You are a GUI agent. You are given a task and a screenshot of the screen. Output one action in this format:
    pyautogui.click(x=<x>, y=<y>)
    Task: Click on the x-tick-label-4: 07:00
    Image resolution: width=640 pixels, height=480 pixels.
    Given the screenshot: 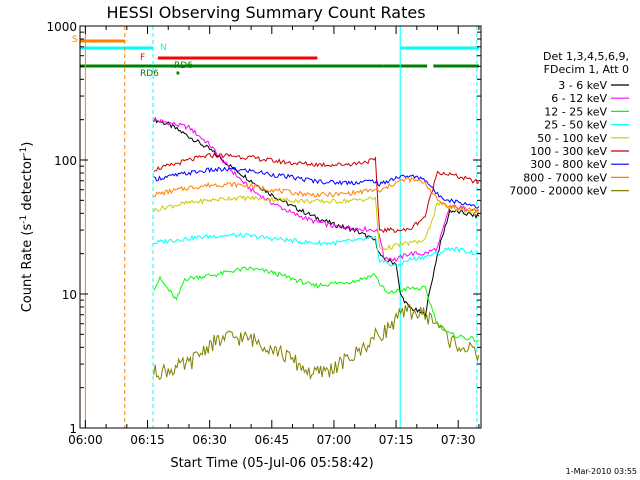 What is the action you would take?
    pyautogui.click(x=334, y=440)
    